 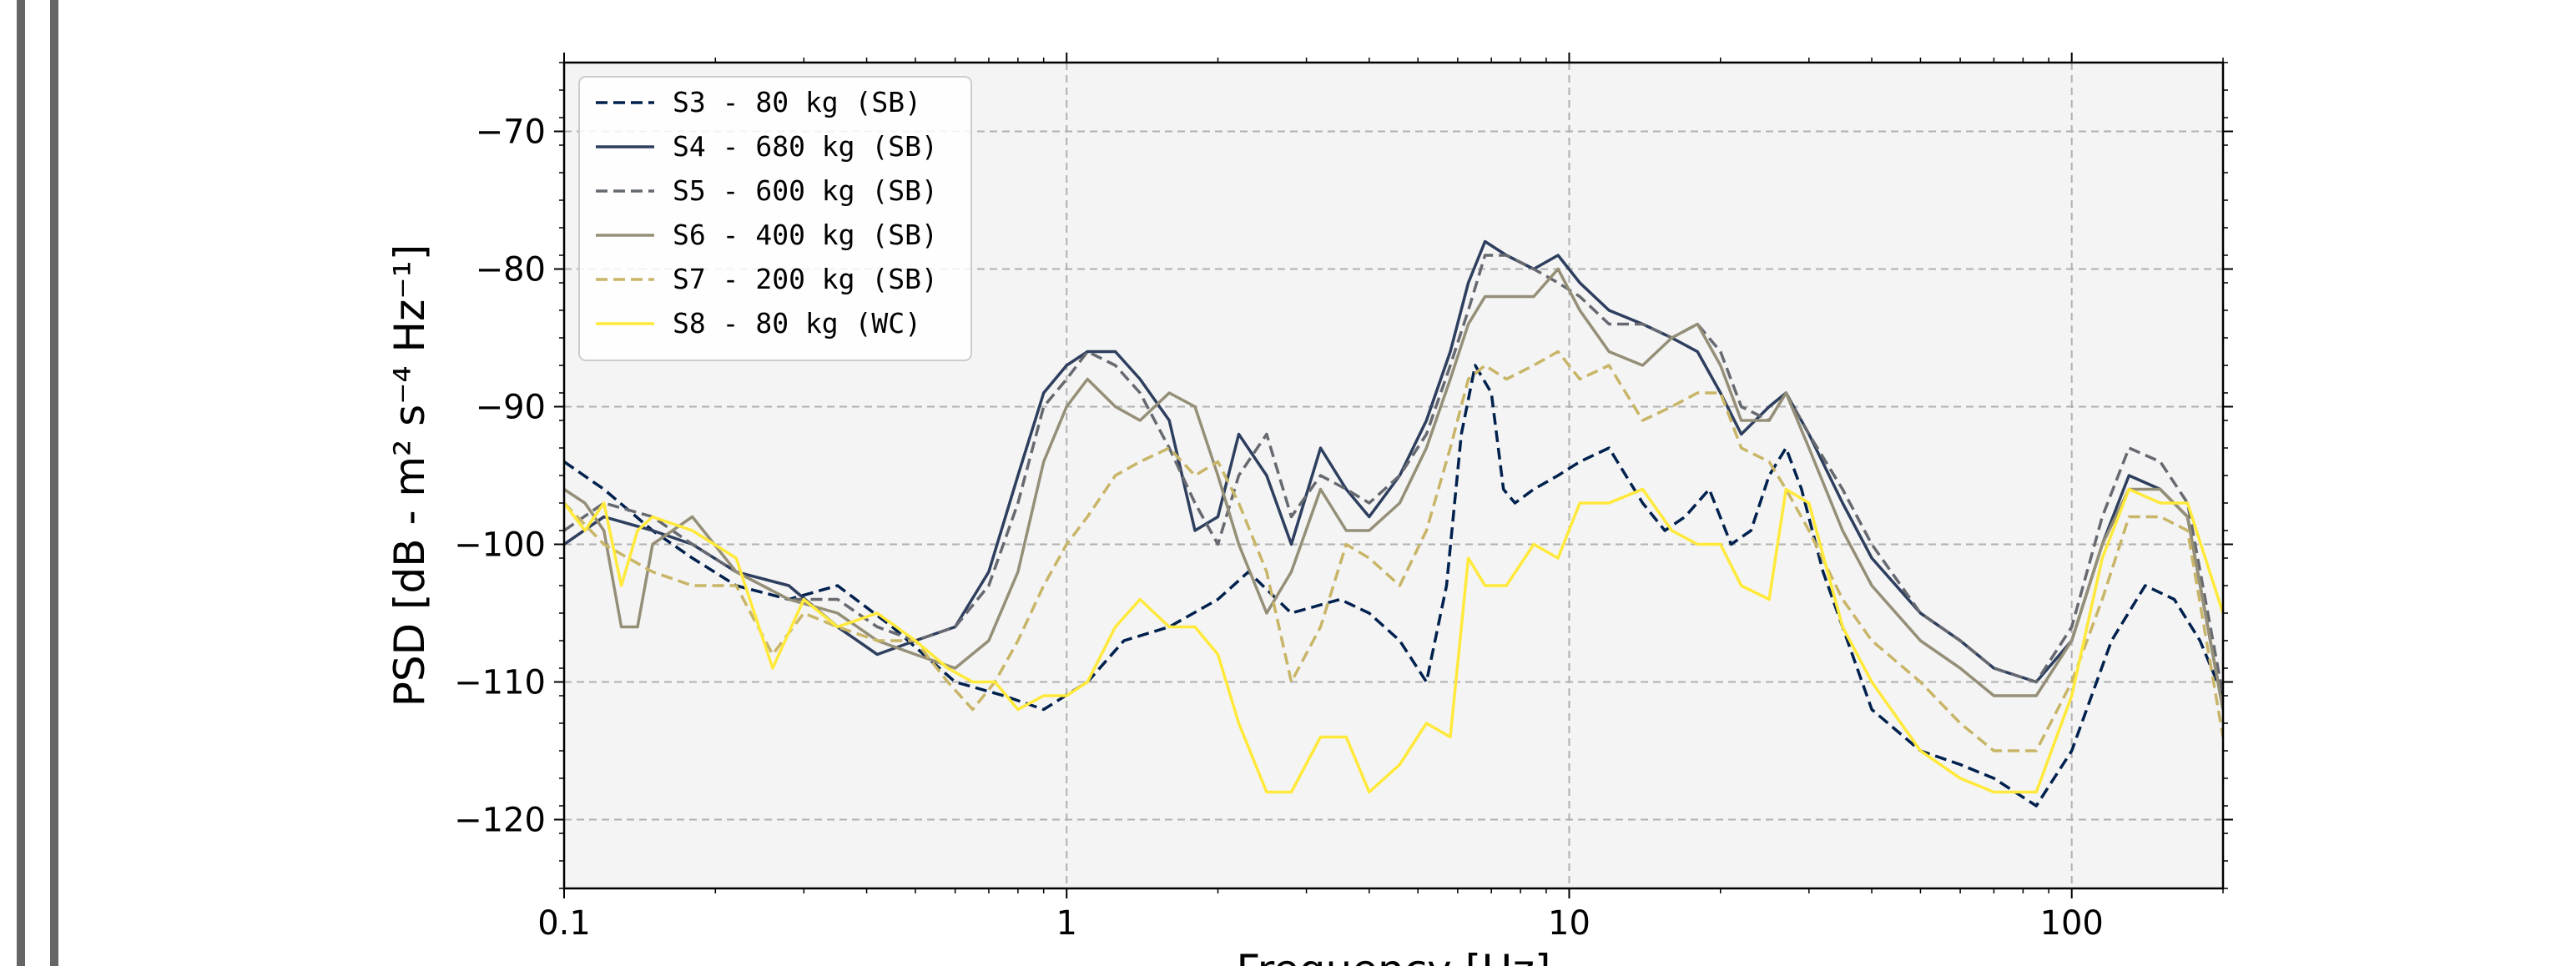 What do you see at coordinates (805, 190) in the screenshot?
I see `legend-label-3: S5 - 600 kg (SB)` at bounding box center [805, 190].